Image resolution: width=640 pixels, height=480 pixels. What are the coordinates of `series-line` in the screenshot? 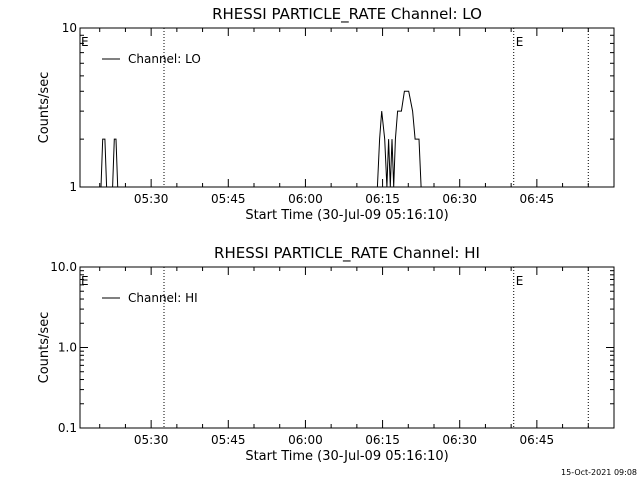 It's located at (261, 139).